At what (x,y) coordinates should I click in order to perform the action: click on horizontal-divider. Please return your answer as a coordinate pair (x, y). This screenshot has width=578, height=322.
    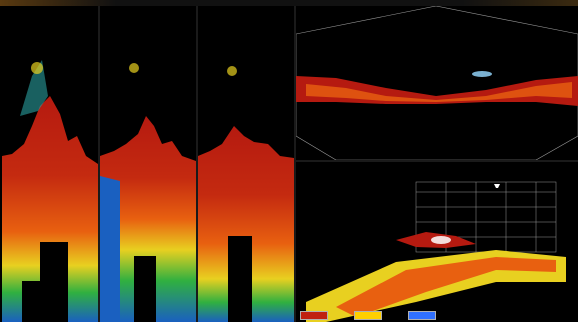
    Looking at the image, I should click on (437, 161).